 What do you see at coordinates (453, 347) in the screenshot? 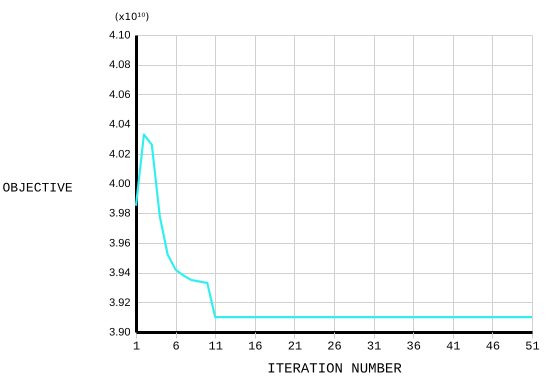
I see `x-tick-label: 41` at bounding box center [453, 347].